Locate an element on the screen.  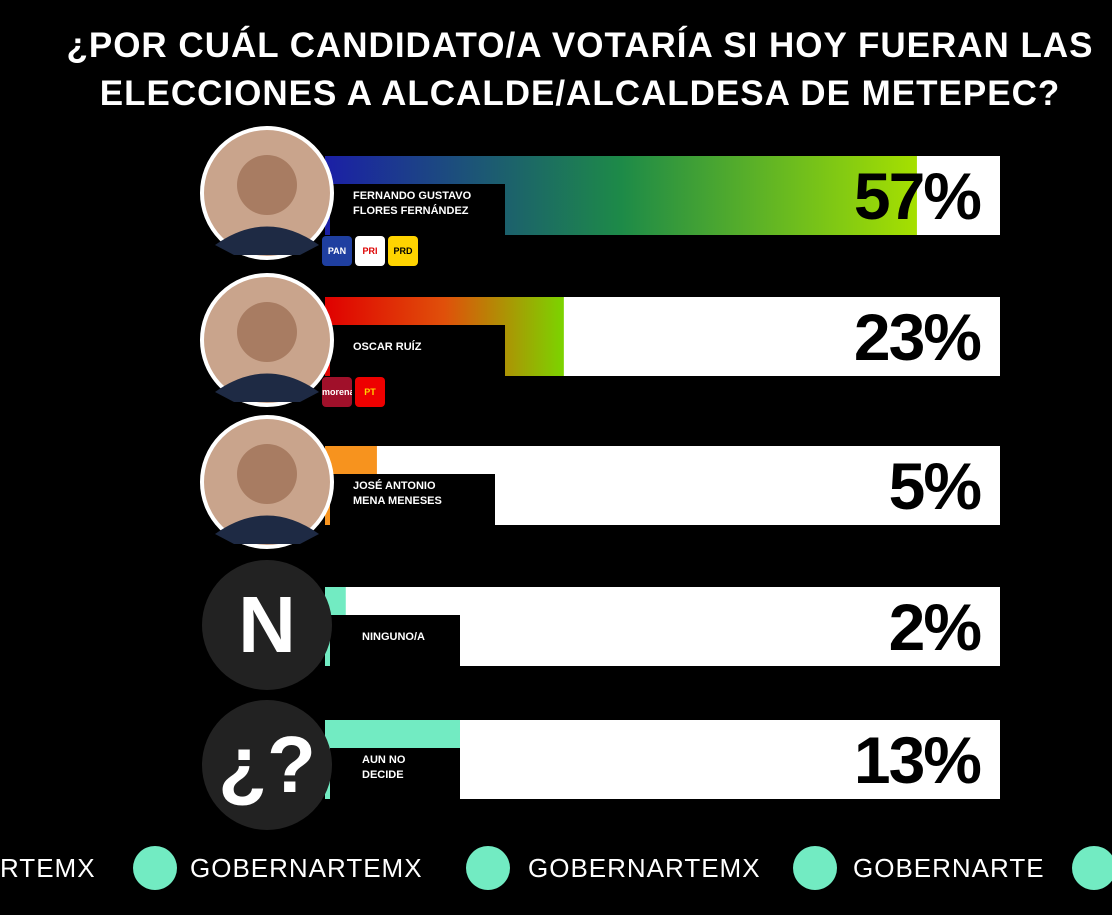
value-label: 23% is located at coordinates (917, 336).